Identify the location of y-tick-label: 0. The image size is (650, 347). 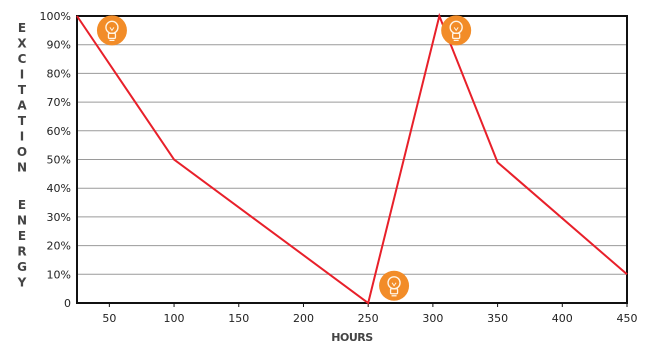
(67, 303).